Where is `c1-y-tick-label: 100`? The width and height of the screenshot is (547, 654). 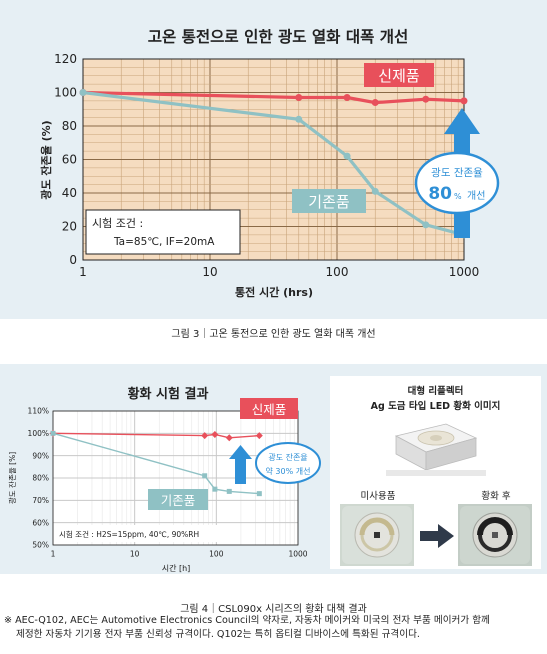 c1-y-tick-label: 100 is located at coordinates (65, 93).